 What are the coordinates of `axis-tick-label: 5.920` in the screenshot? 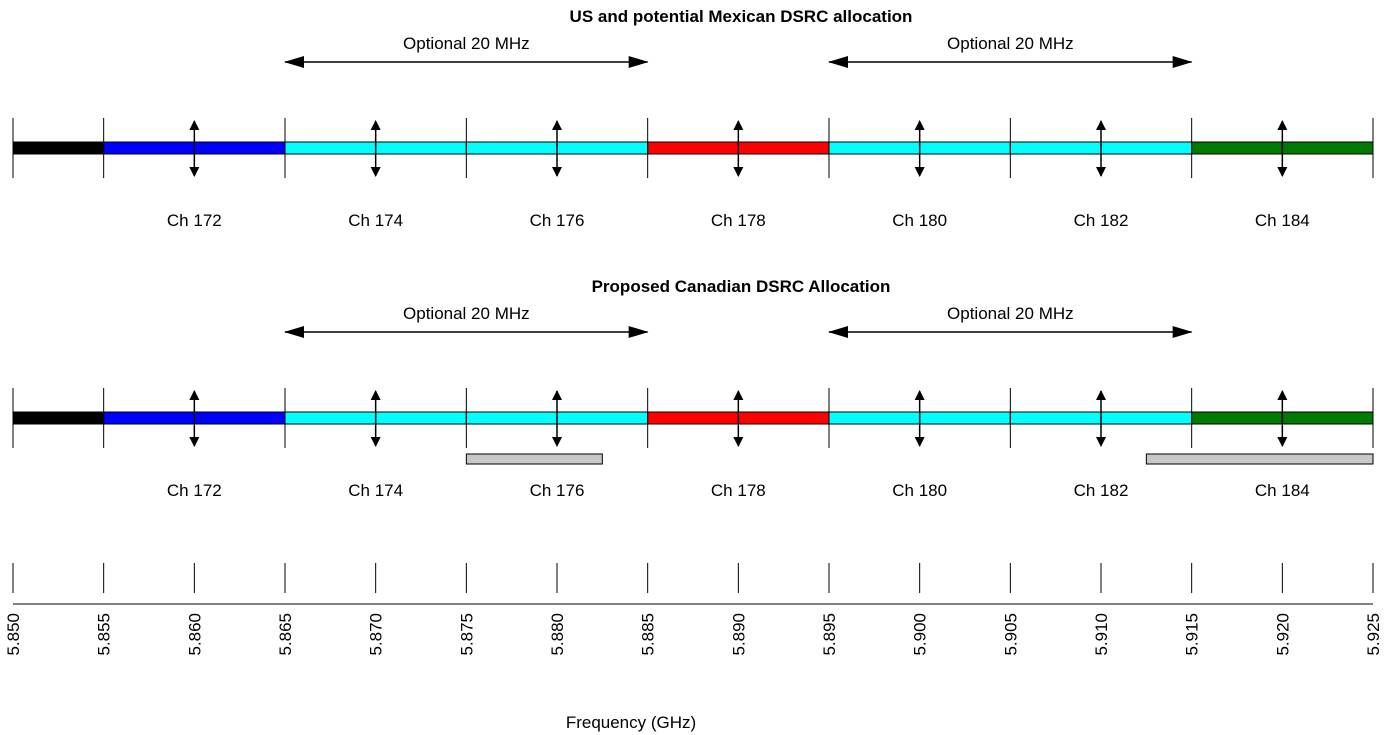 It's located at (1282, 634).